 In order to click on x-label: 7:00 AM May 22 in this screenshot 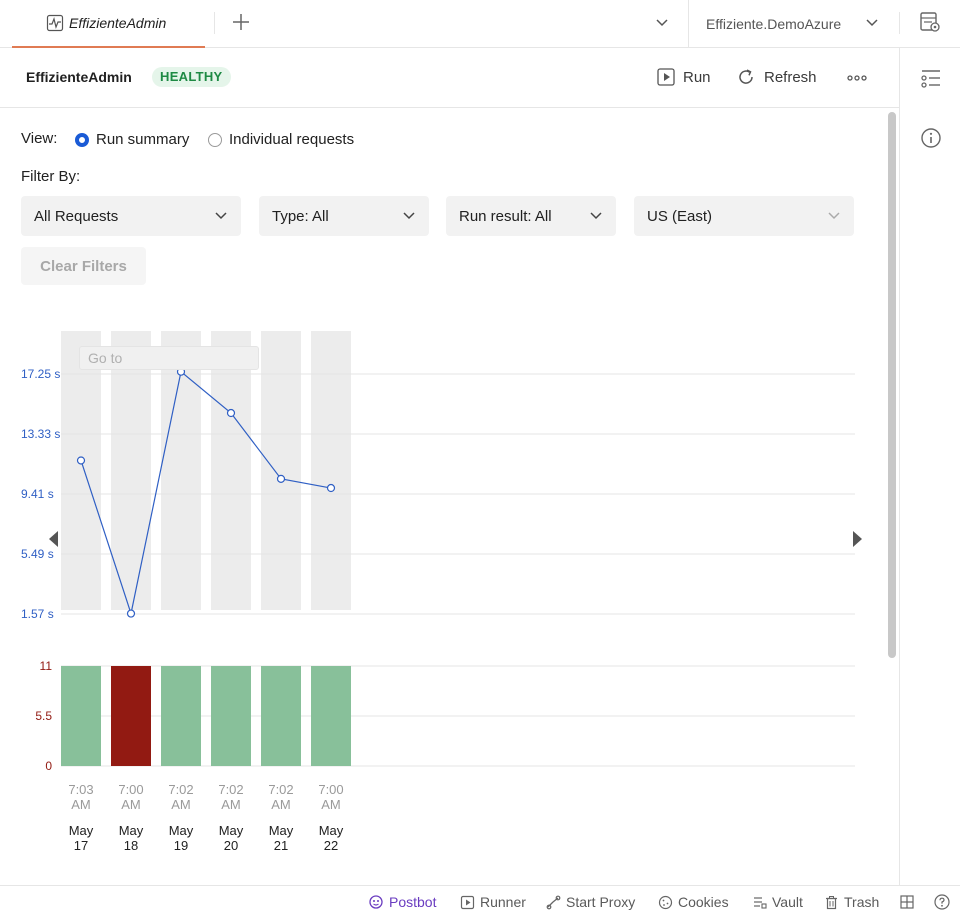, I will do `click(331, 817)`.